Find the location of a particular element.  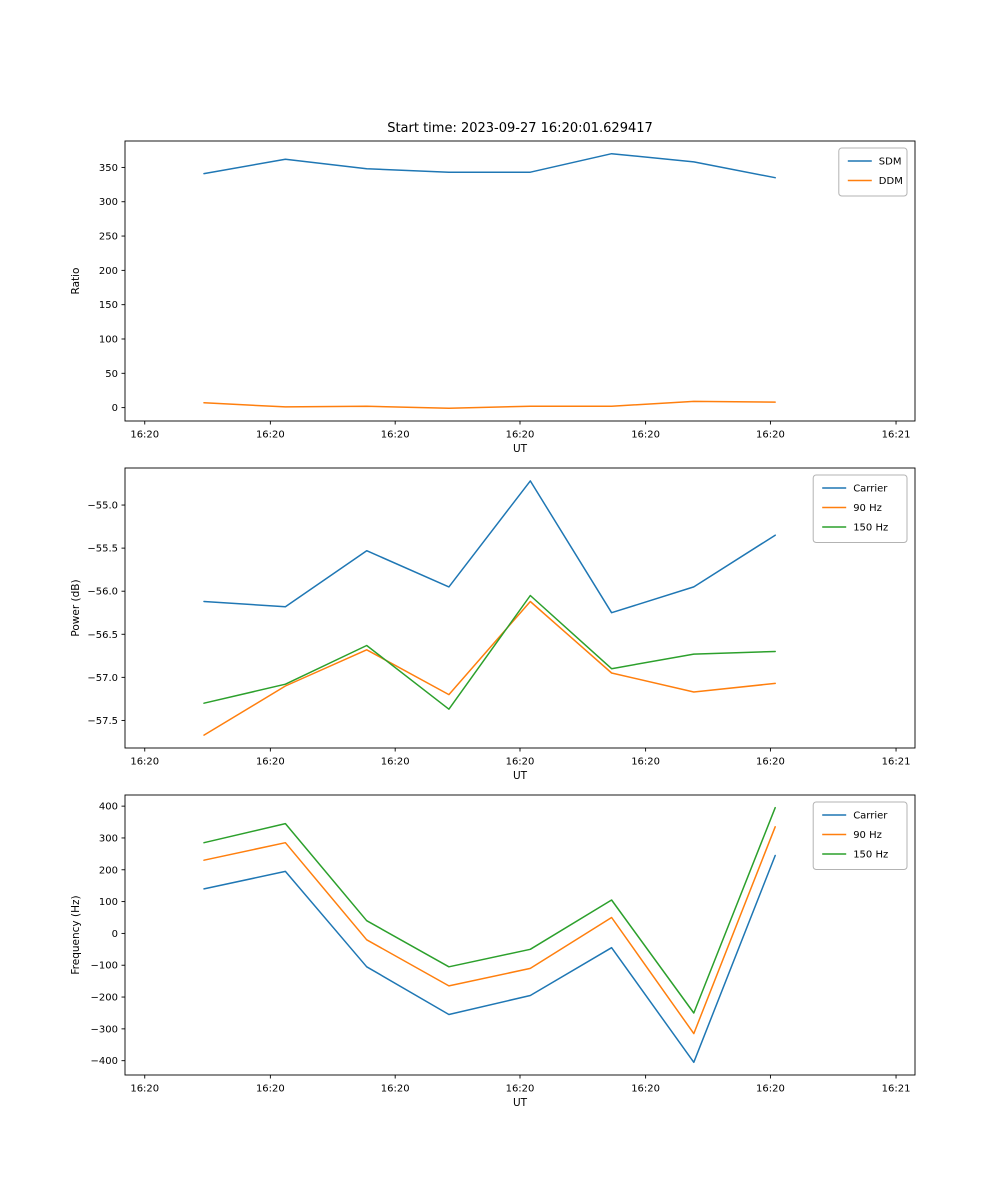

y-axis-label: Power (dB) is located at coordinates (76, 607).